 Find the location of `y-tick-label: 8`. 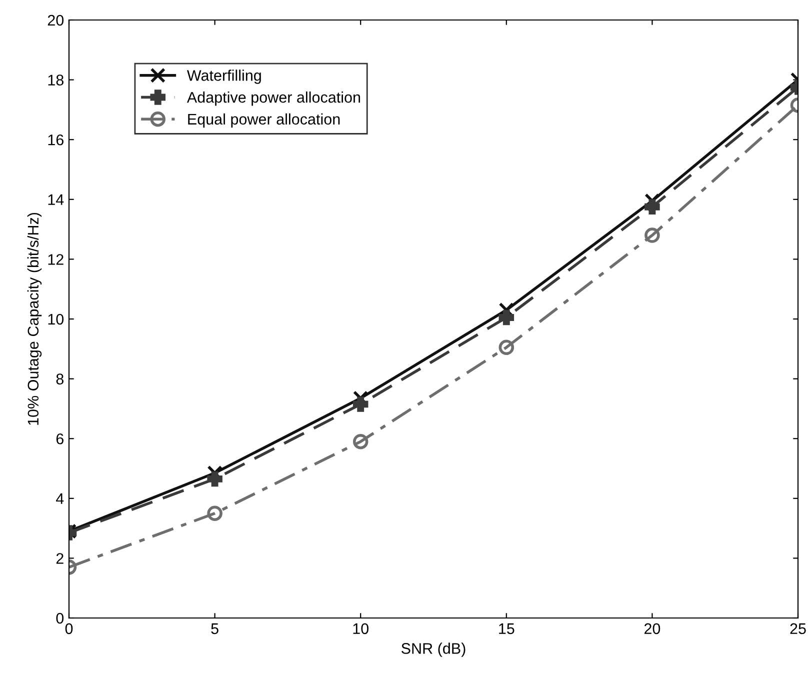

y-tick-label: 8 is located at coordinates (60, 379).